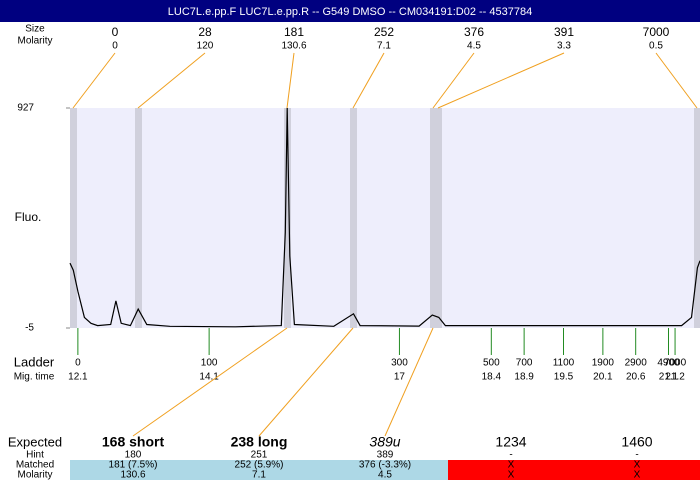 Image resolution: width=700 pixels, height=480 pixels. What do you see at coordinates (259, 475) in the screenshot?
I see `matched-molarity: 7.1` at bounding box center [259, 475].